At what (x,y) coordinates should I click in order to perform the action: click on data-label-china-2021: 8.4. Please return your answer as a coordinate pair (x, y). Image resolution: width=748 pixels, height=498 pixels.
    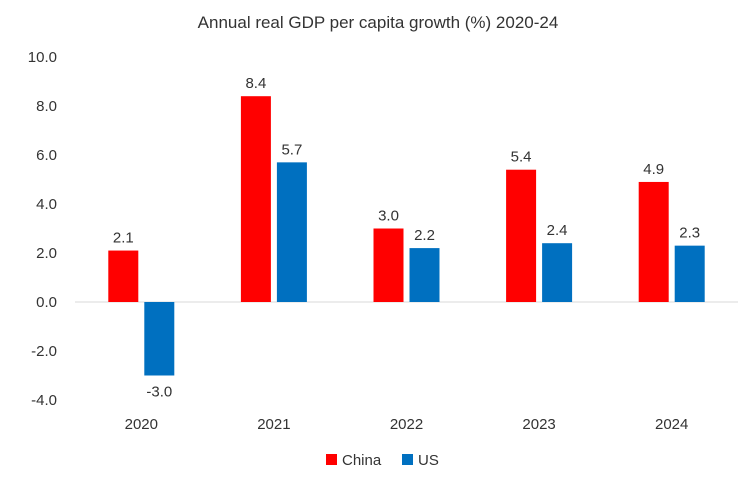
    Looking at the image, I should click on (255, 83).